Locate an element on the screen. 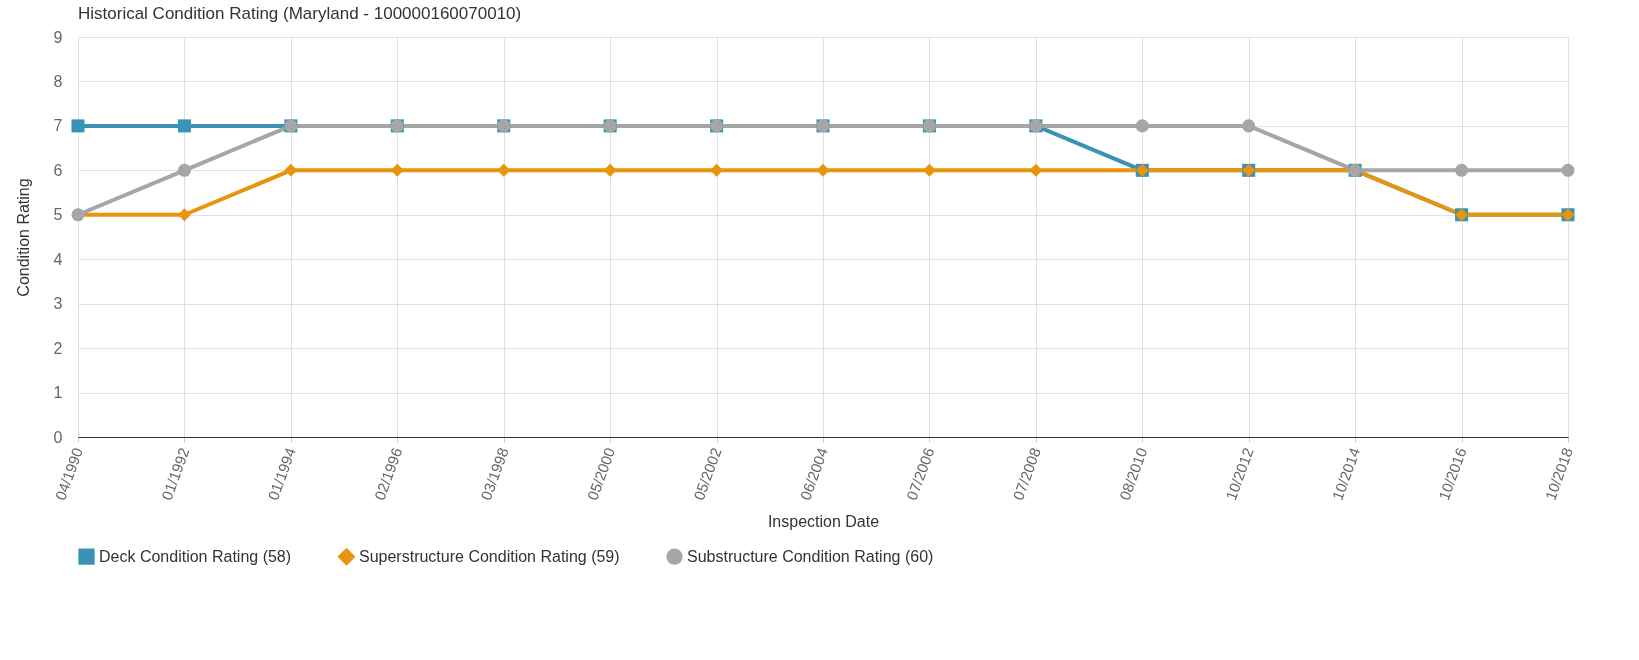 The height and width of the screenshot is (660, 1639). legend-label: Superstructure Condition Rating (59) is located at coordinates (489, 556).